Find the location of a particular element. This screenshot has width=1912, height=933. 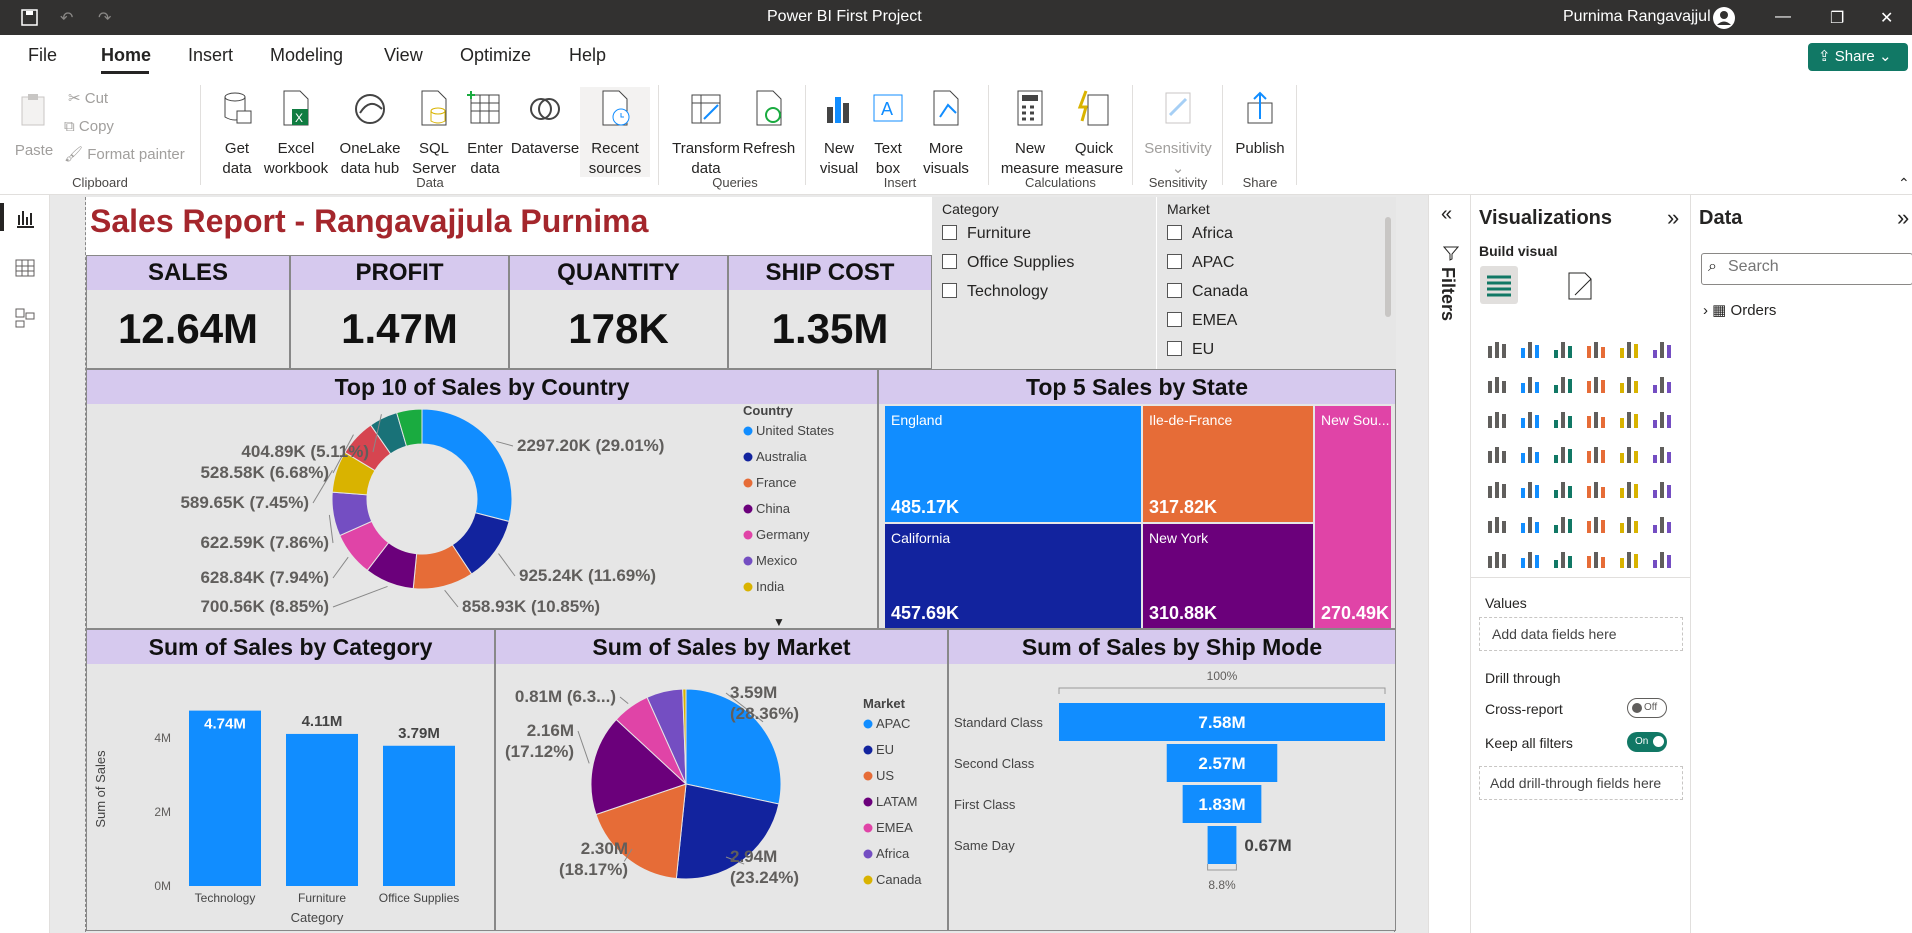

waterfall-chart-icon is located at coordinates (1496, 418).